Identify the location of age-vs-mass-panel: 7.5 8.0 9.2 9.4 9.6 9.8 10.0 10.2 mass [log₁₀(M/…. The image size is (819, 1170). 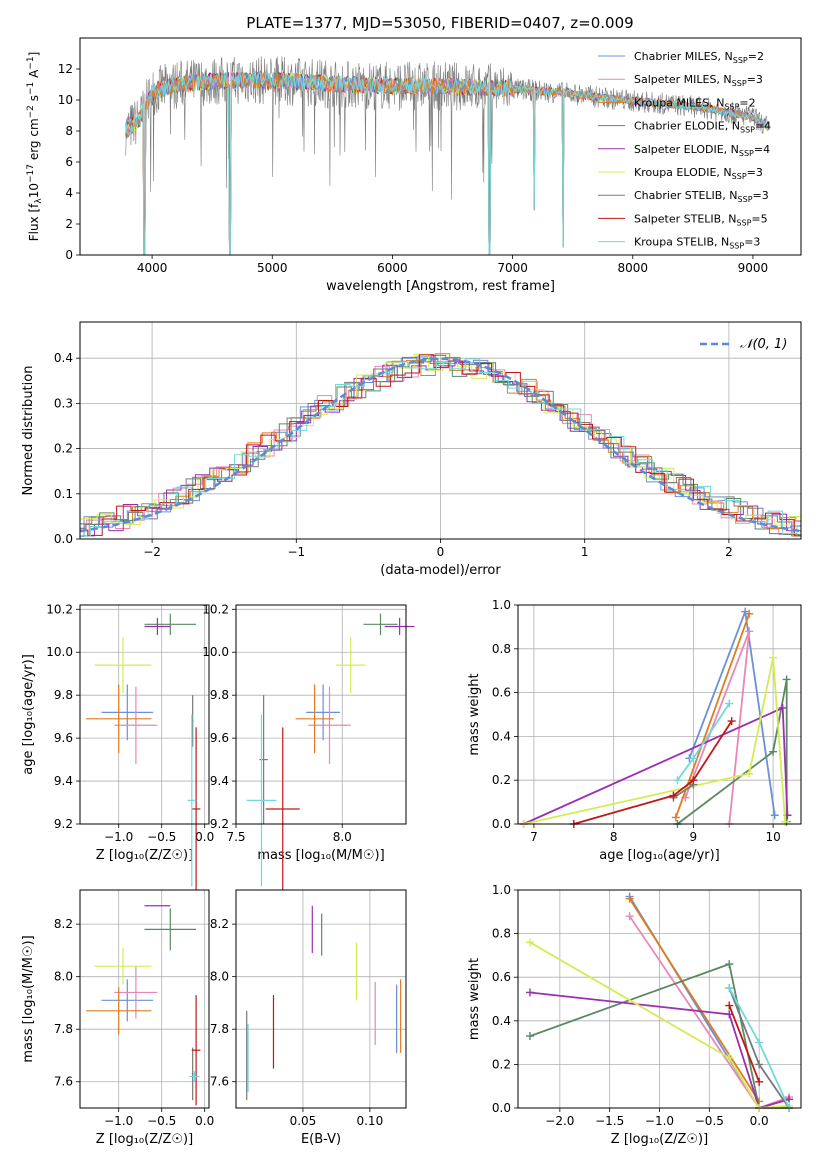
(308, 746).